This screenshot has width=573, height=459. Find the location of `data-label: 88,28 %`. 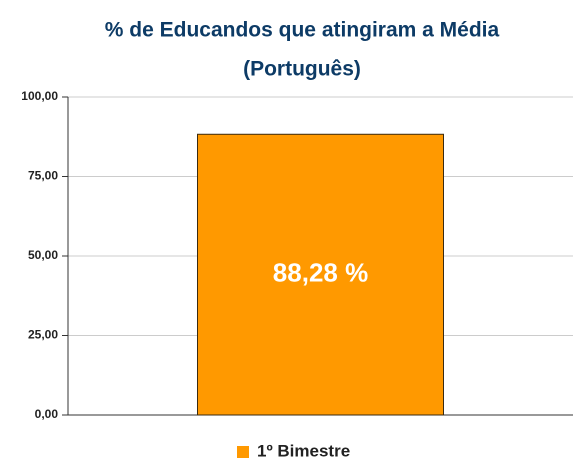

data-label: 88,28 % is located at coordinates (320, 273).